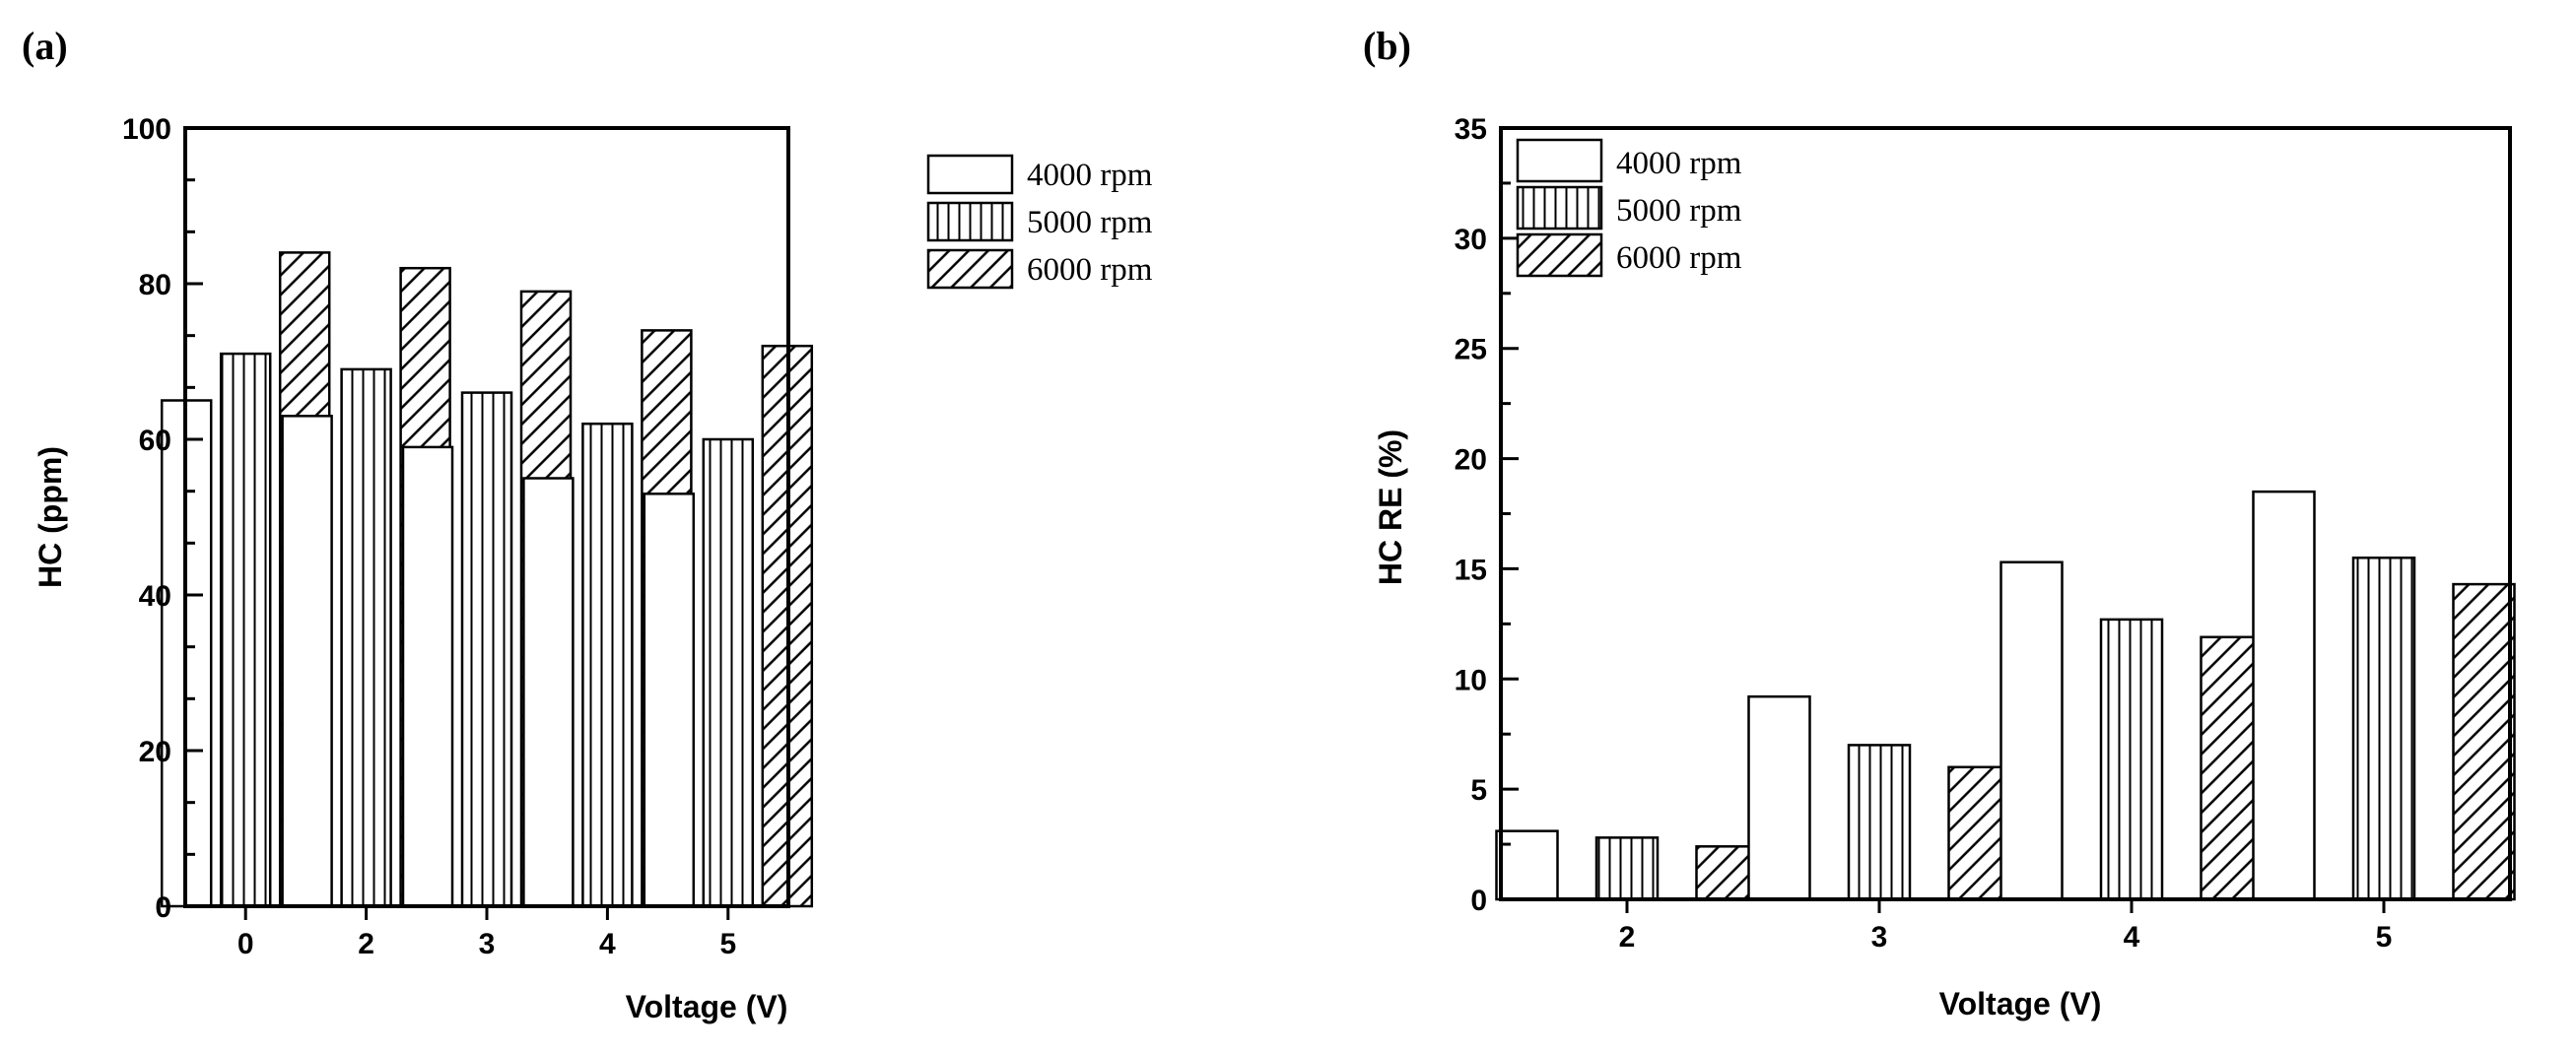  Describe the element at coordinates (155, 441) in the screenshot. I see `y-tick-label: 60` at that location.